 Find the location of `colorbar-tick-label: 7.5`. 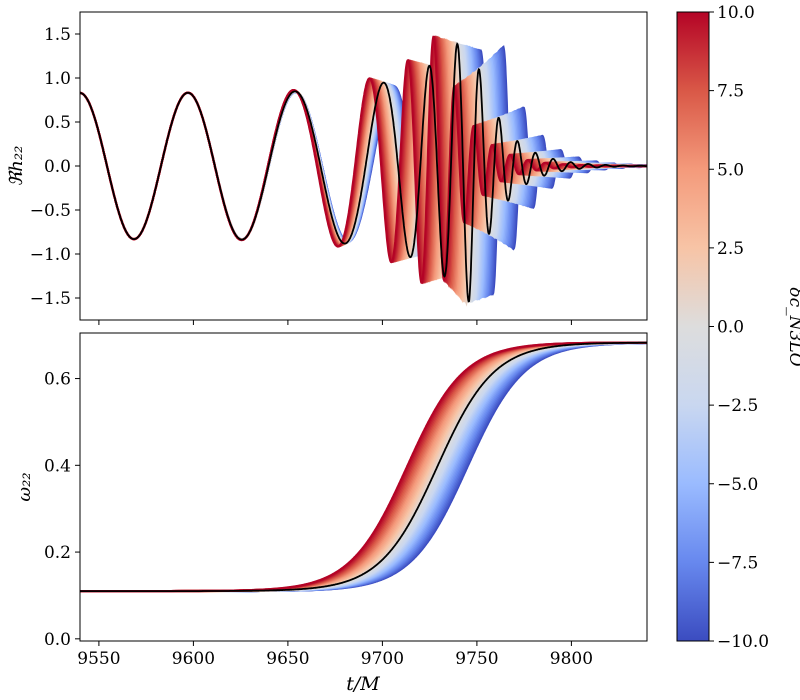

colorbar-tick-label: 7.5 is located at coordinates (730, 92).